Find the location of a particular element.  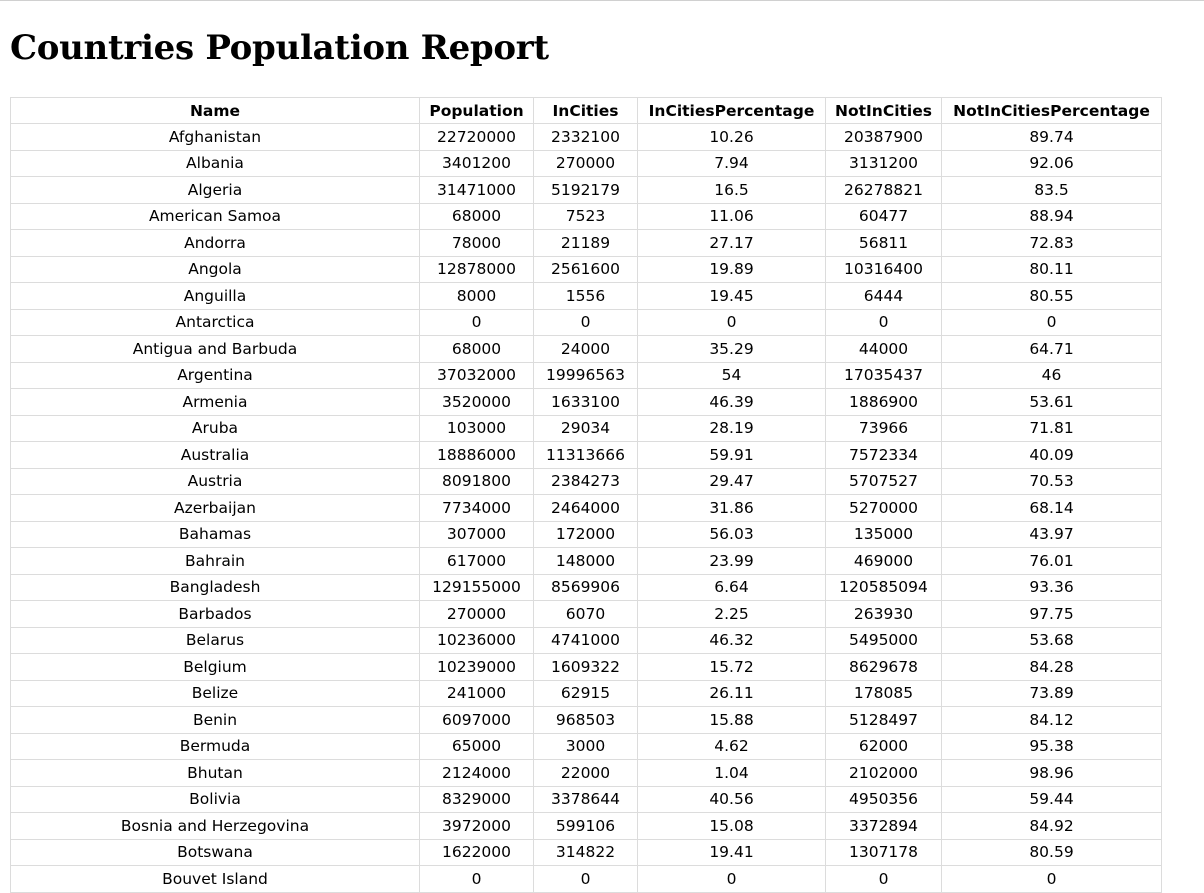

cell-notincities: 5128497 is located at coordinates (883, 720).